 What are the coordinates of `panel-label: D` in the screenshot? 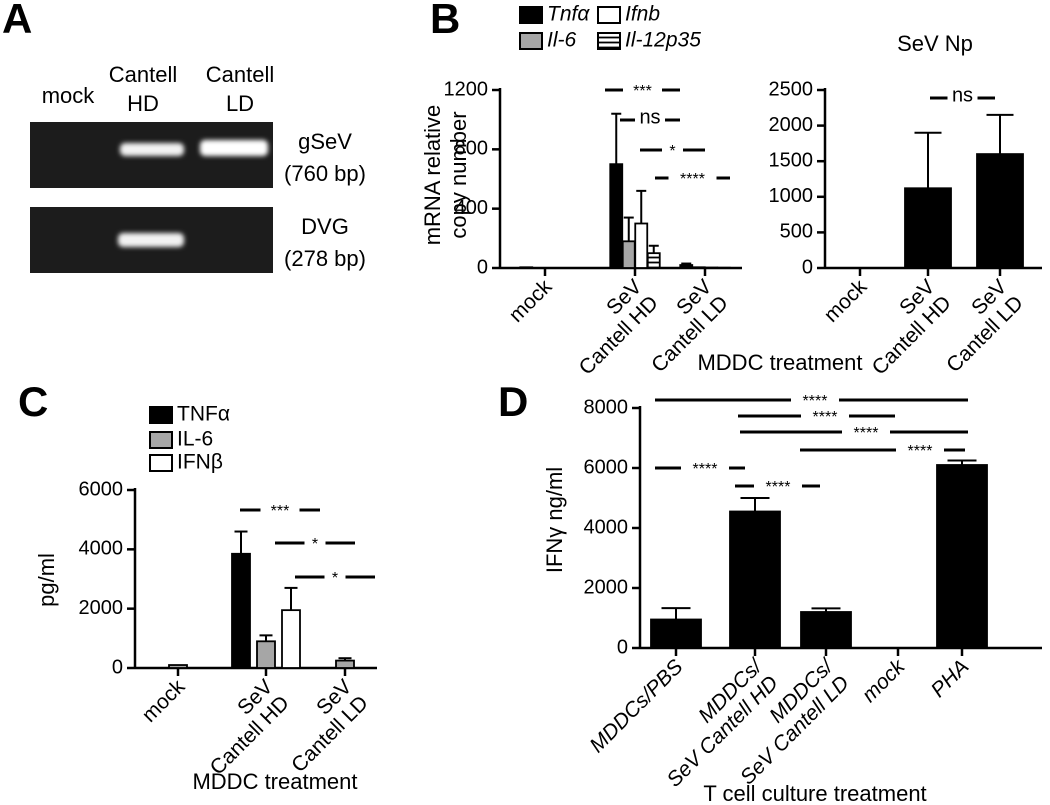 It's located at (513, 401).